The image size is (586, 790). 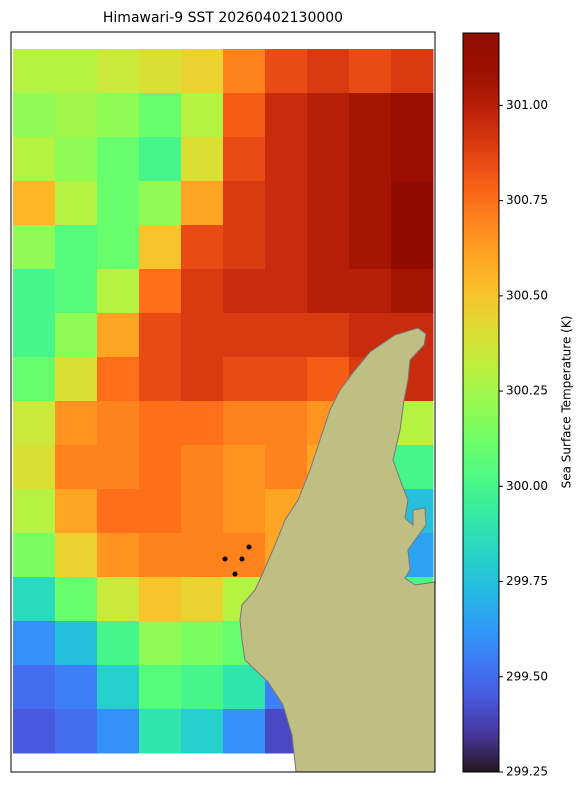 What do you see at coordinates (527, 676) in the screenshot?
I see `colorbar-tick-label: 299.50` at bounding box center [527, 676].